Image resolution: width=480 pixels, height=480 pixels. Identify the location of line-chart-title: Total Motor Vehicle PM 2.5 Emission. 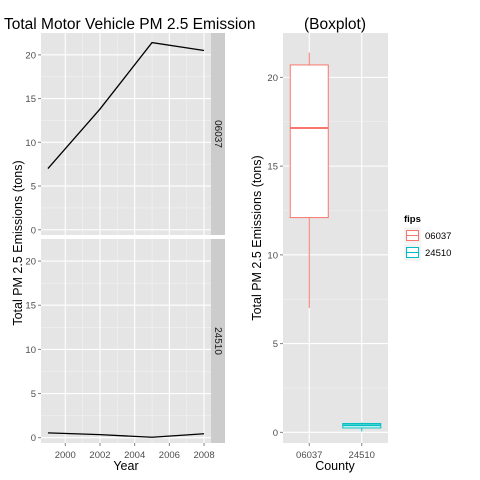
(130, 24).